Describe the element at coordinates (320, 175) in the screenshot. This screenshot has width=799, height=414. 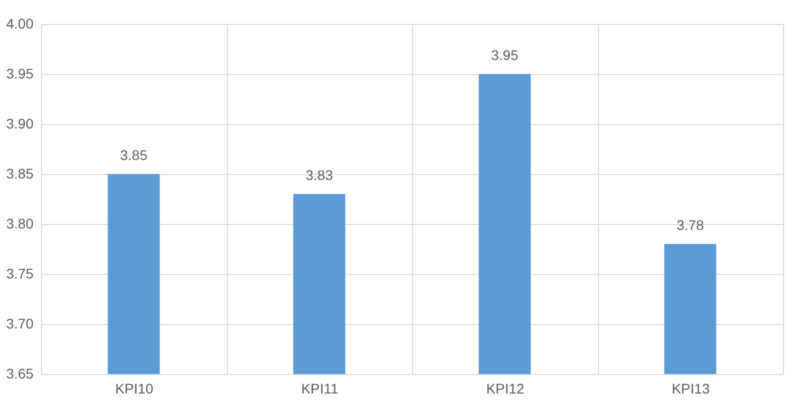
I see `data-label: 3.83` at that location.